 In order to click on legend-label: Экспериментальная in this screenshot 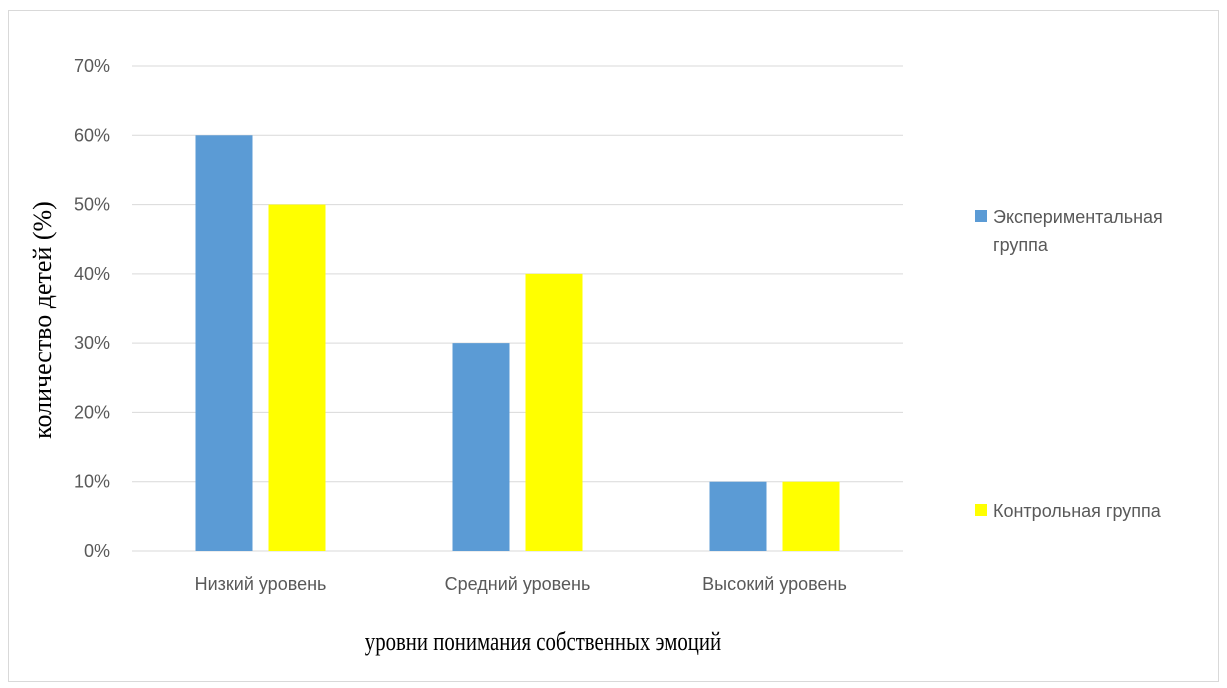, I will do `click(1078, 217)`.